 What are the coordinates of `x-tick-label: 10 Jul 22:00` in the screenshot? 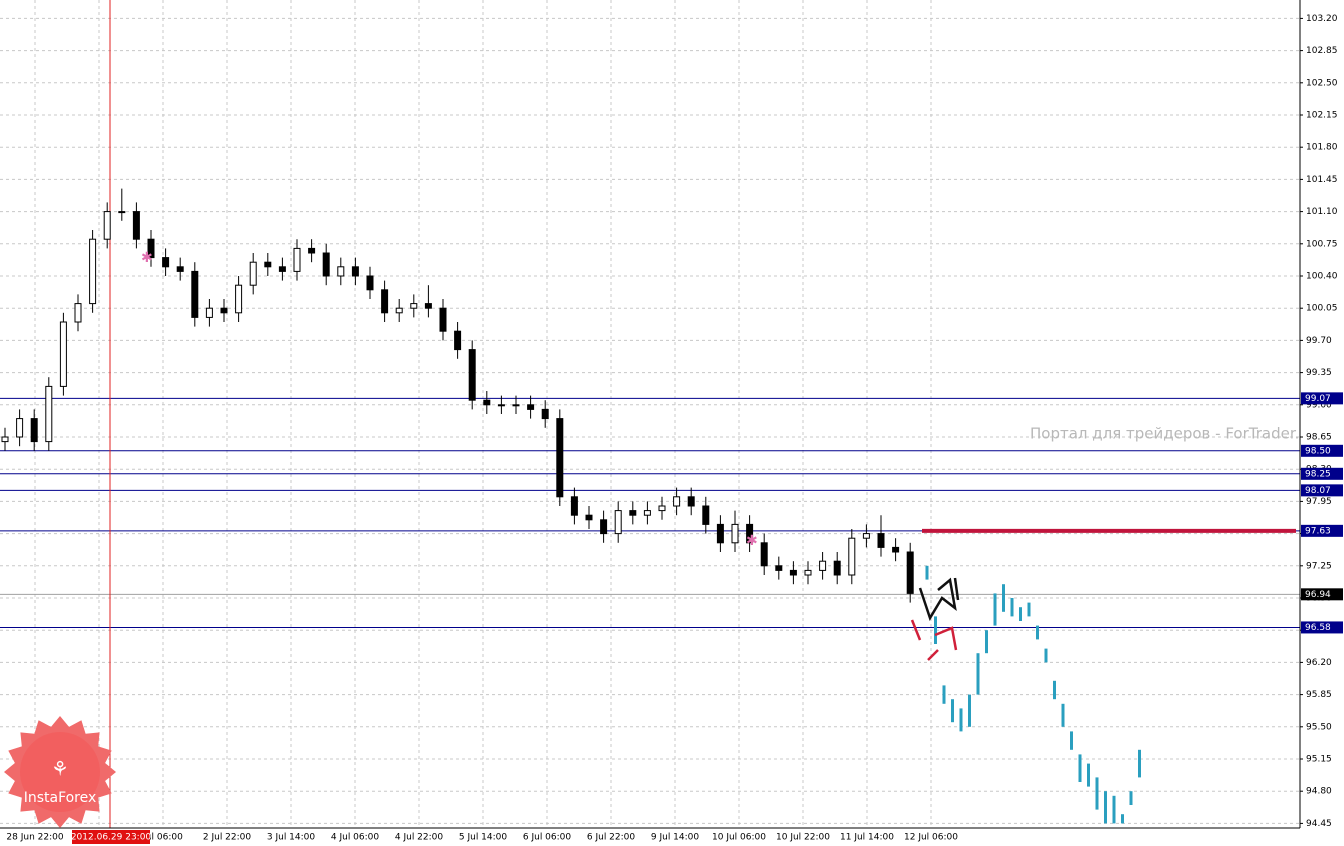 It's located at (803, 838).